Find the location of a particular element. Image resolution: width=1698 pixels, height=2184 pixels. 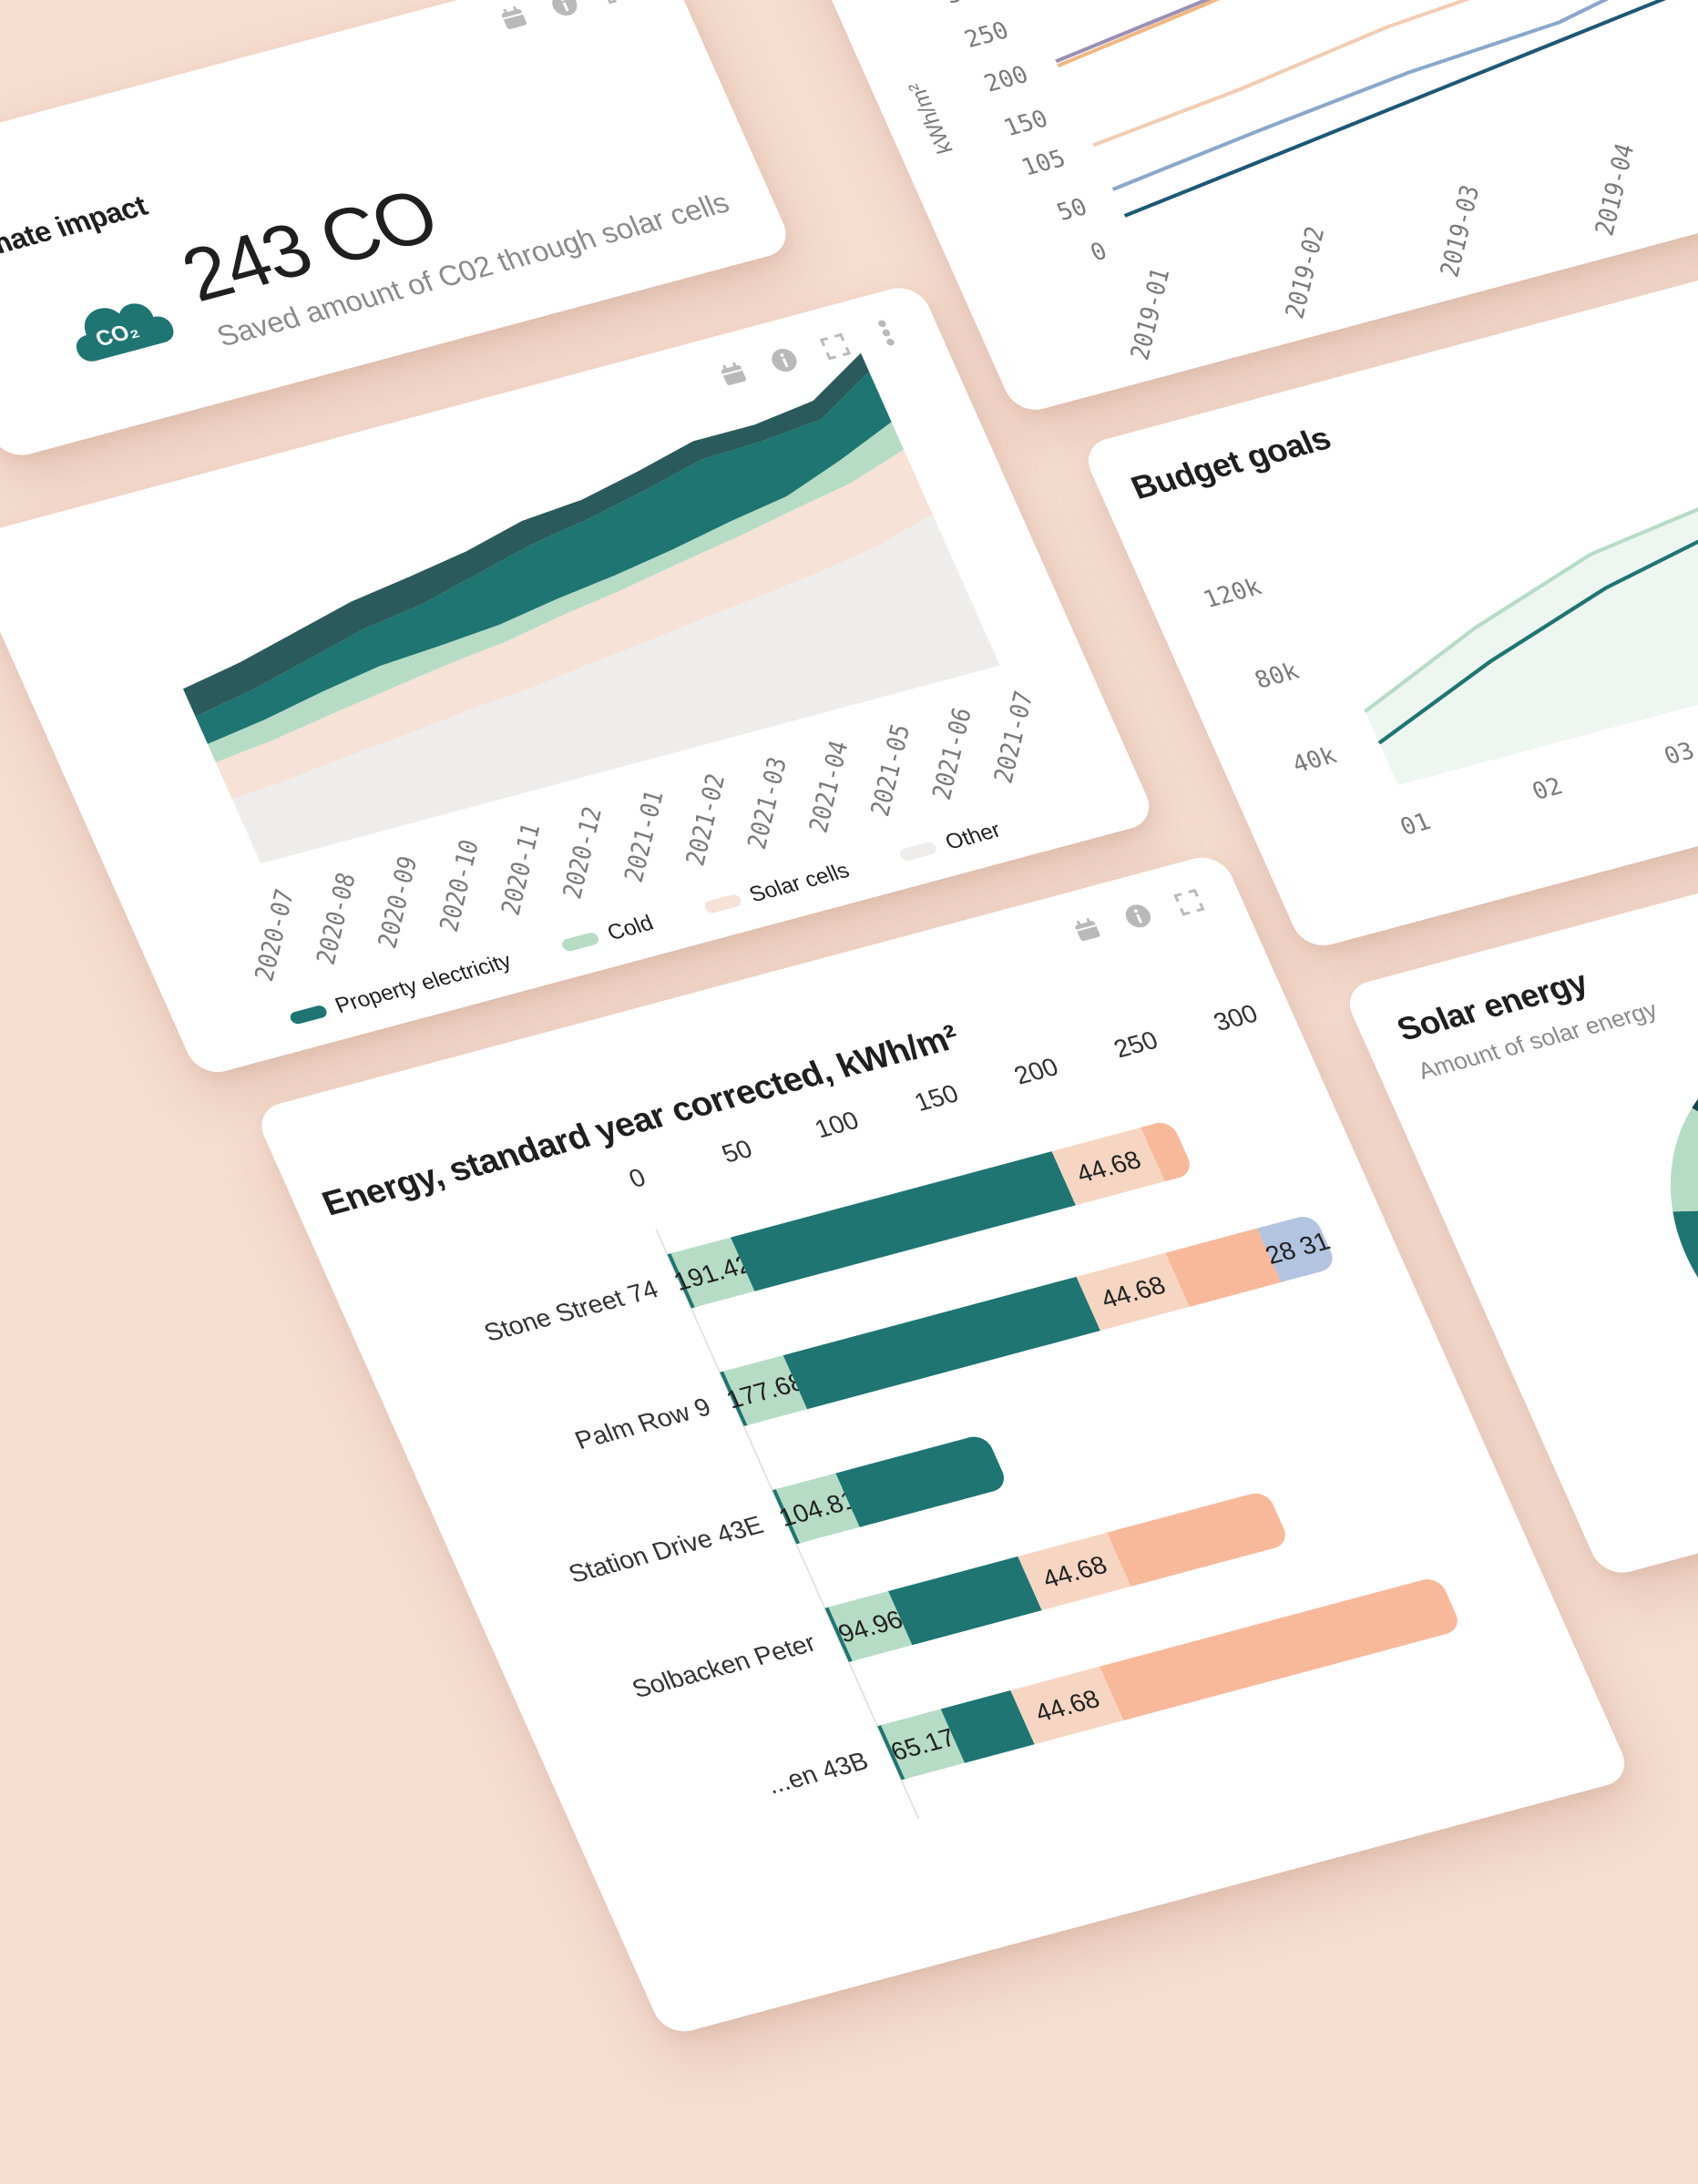

y-tick-label: 300 is located at coordinates (967, 5).